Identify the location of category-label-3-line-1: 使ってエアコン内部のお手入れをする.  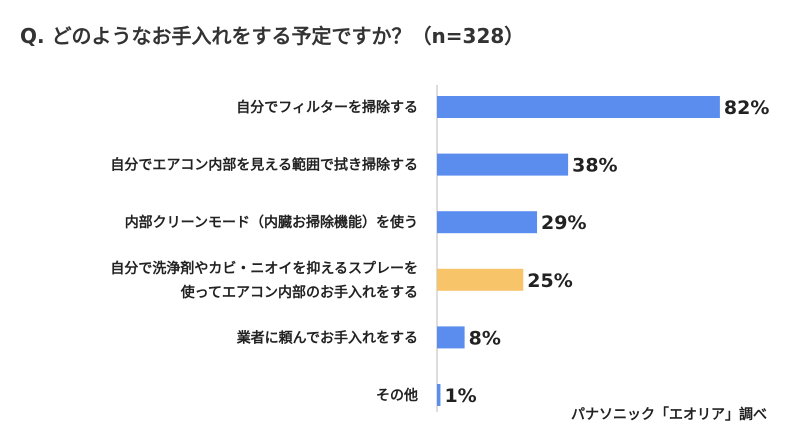
(299, 292).